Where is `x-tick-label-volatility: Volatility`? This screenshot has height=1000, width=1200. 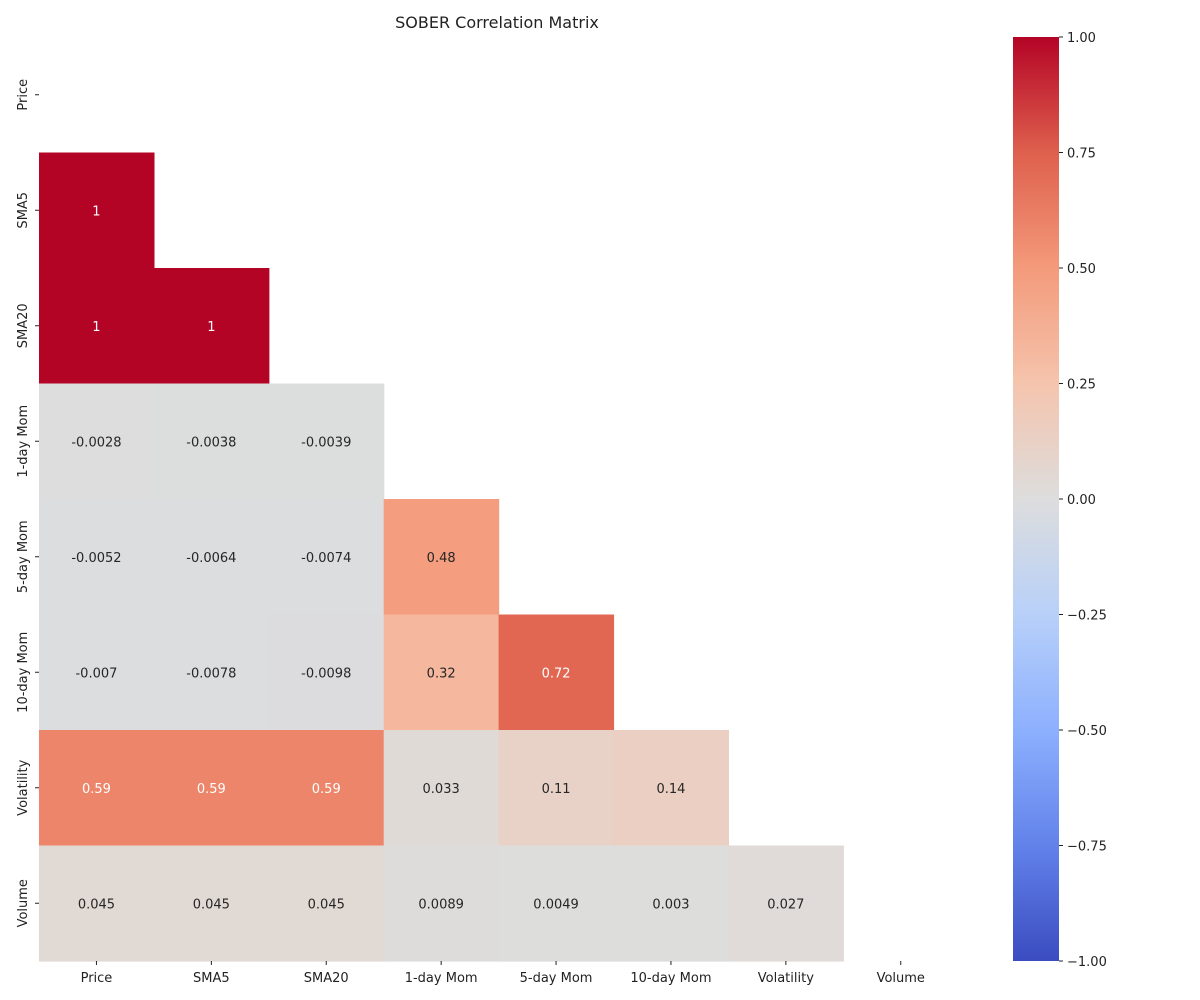
x-tick-label-volatility: Volatility is located at coordinates (786, 978).